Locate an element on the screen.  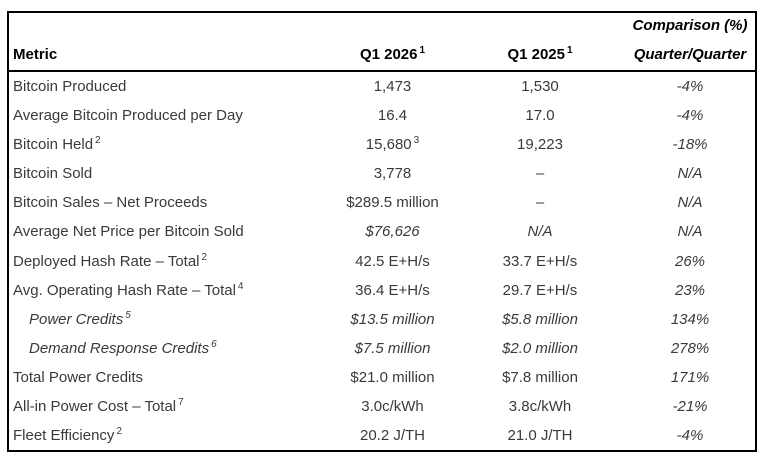
table-row: Bitcoin Held 2 15,680 3 19,223 -18% is located at coordinates (382, 144).